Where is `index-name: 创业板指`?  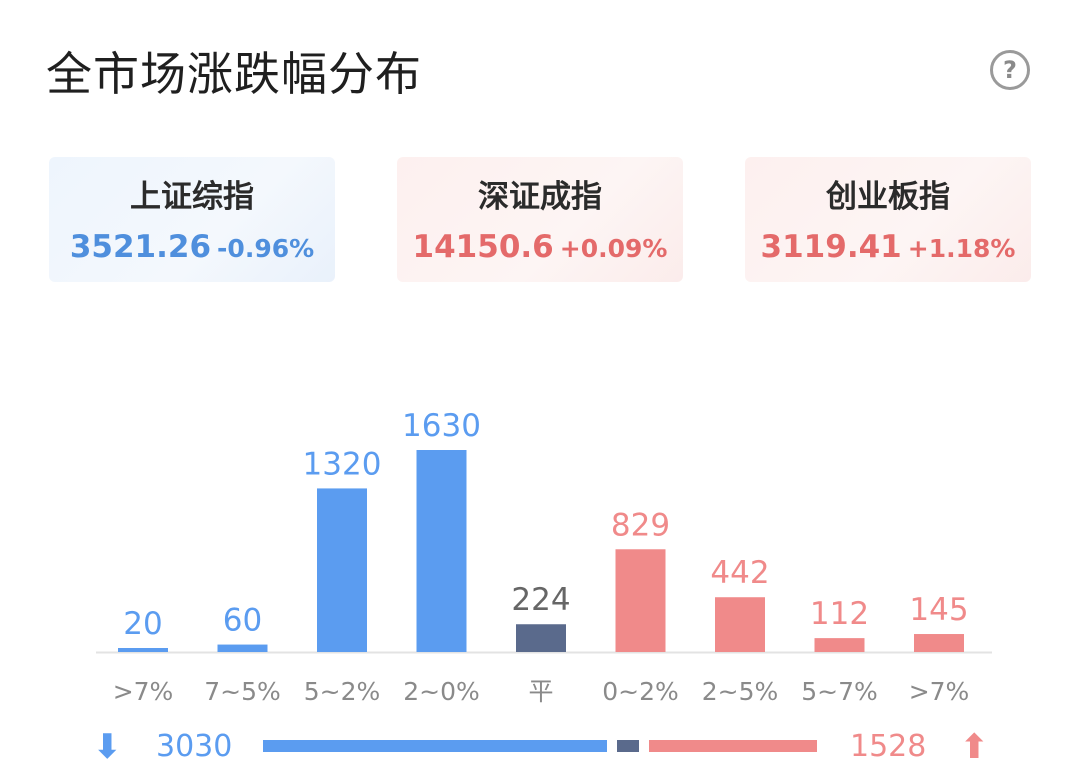
index-name: 创业板指 is located at coordinates (888, 197).